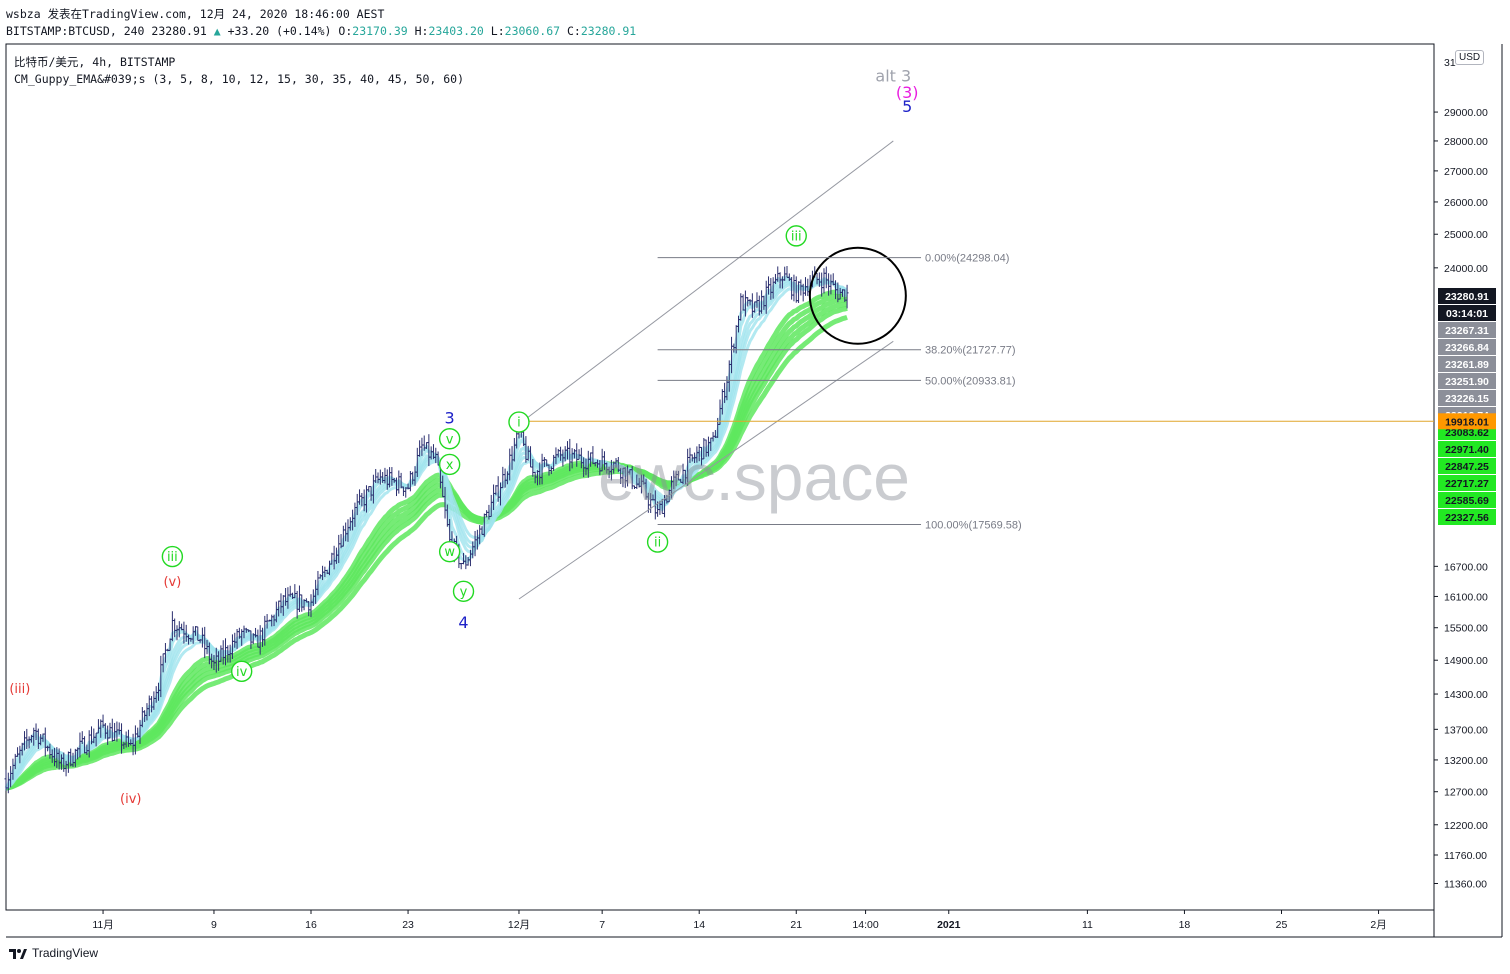 The width and height of the screenshot is (1510, 974). What do you see at coordinates (217, 31) in the screenshot?
I see `up-arrow-icon: ▲` at bounding box center [217, 31].